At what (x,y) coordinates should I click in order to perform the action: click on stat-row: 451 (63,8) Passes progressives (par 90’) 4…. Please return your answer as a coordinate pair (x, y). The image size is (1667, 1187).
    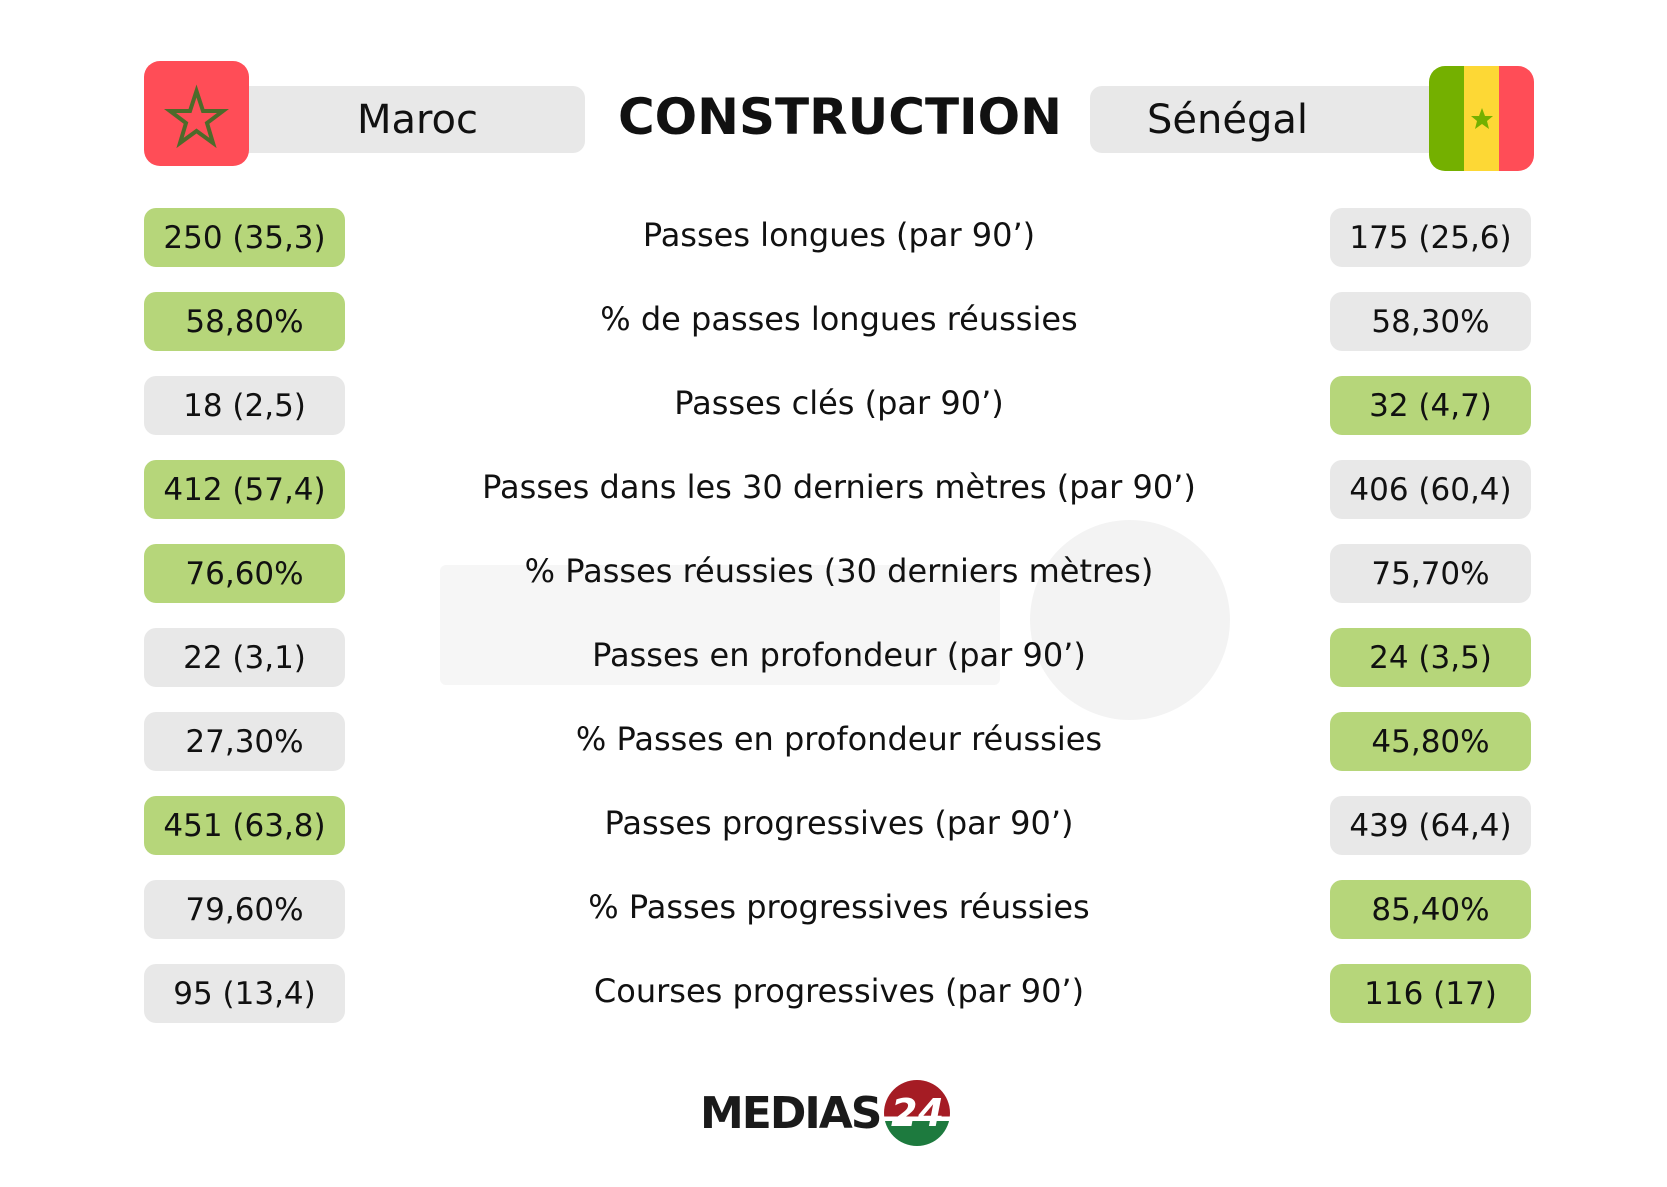
    Looking at the image, I should click on (833, 825).